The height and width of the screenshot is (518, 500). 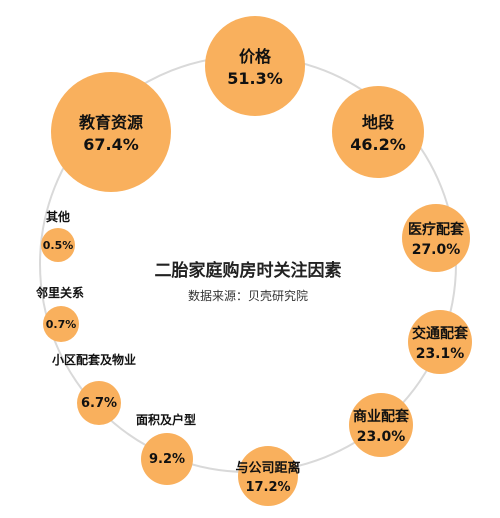 What do you see at coordinates (166, 419) in the screenshot?
I see `bubble-label-6: 面积及户型` at bounding box center [166, 419].